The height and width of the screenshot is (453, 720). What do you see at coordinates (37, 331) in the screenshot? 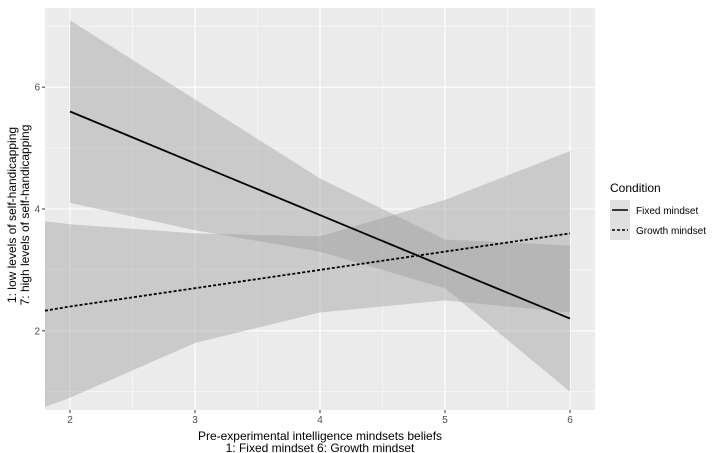
I see `y-tick-label: 2` at bounding box center [37, 331].